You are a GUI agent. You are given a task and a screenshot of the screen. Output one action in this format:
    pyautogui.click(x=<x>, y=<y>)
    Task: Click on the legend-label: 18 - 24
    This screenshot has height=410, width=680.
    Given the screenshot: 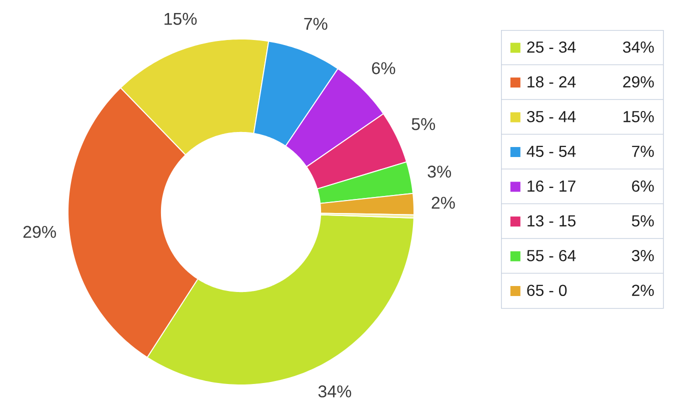 What is the action you would take?
    pyautogui.click(x=552, y=82)
    